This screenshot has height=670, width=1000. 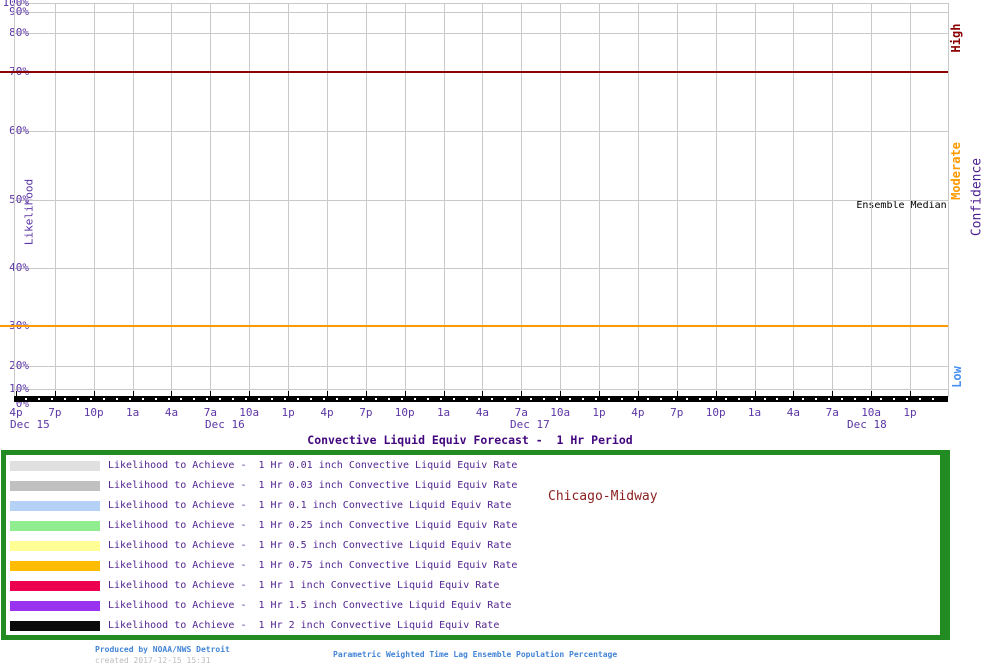 I want to click on confidence-label-high: High, so click(x=956, y=38).